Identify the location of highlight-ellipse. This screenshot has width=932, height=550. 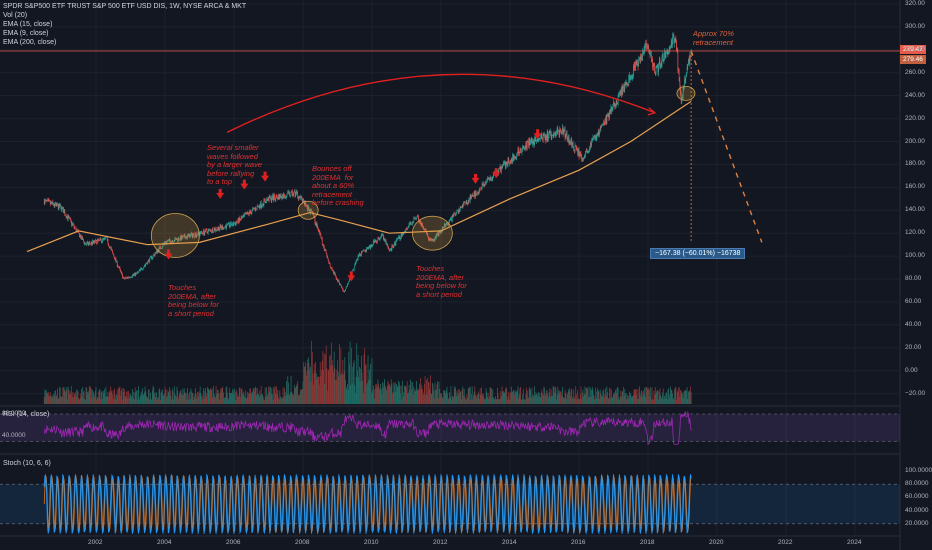
(432, 233).